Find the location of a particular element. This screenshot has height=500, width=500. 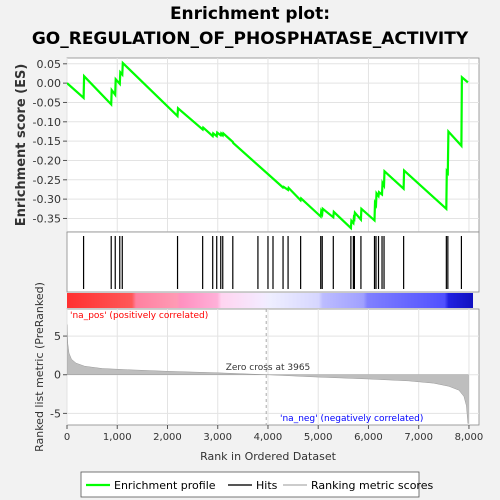

x-tick-label: 1,000 is located at coordinates (117, 437).